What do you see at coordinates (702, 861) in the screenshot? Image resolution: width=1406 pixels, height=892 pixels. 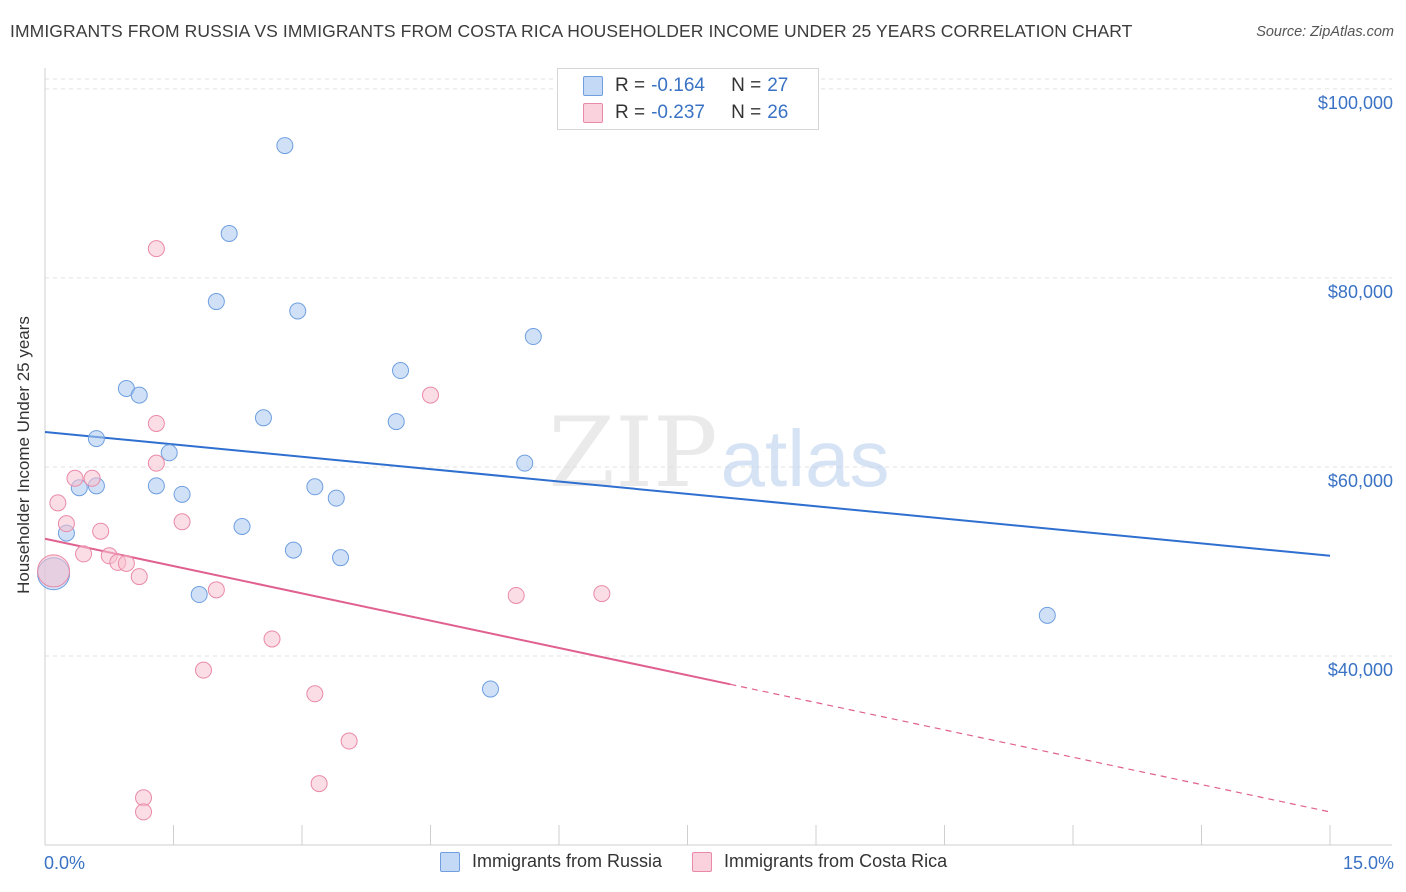 I see `series-swatch-costa-rica` at bounding box center [702, 861].